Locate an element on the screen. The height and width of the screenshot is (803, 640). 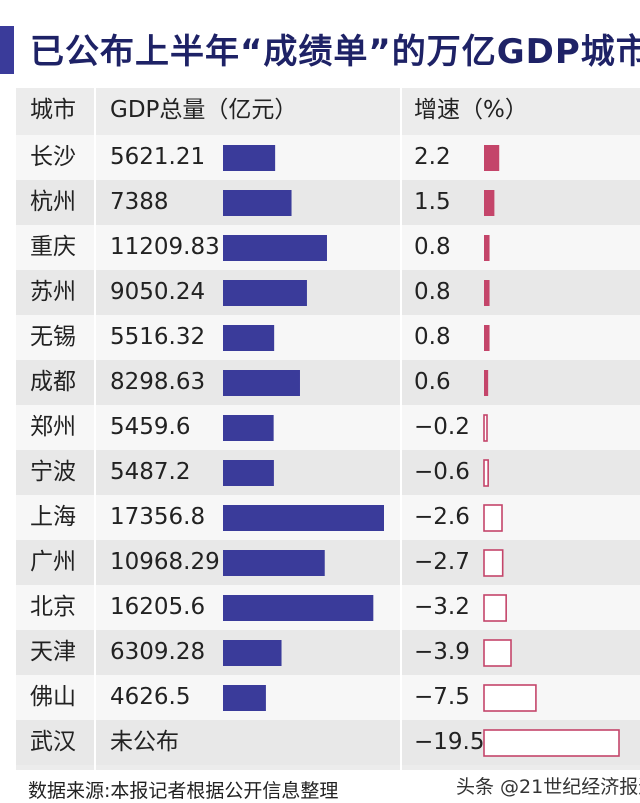
city-name: 宁波 is located at coordinates (53, 472).